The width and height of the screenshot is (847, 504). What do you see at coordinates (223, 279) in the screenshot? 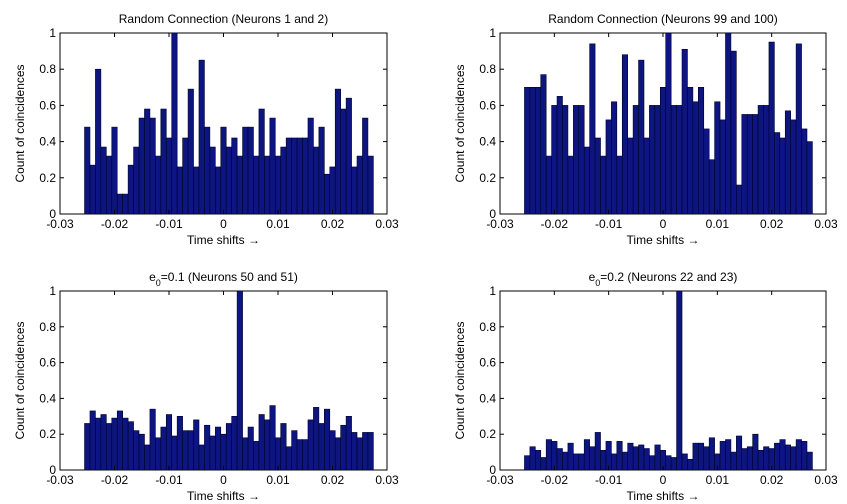
I see `chart-title: e0=0.1 (Neurons 50 and 51)` at bounding box center [223, 279].